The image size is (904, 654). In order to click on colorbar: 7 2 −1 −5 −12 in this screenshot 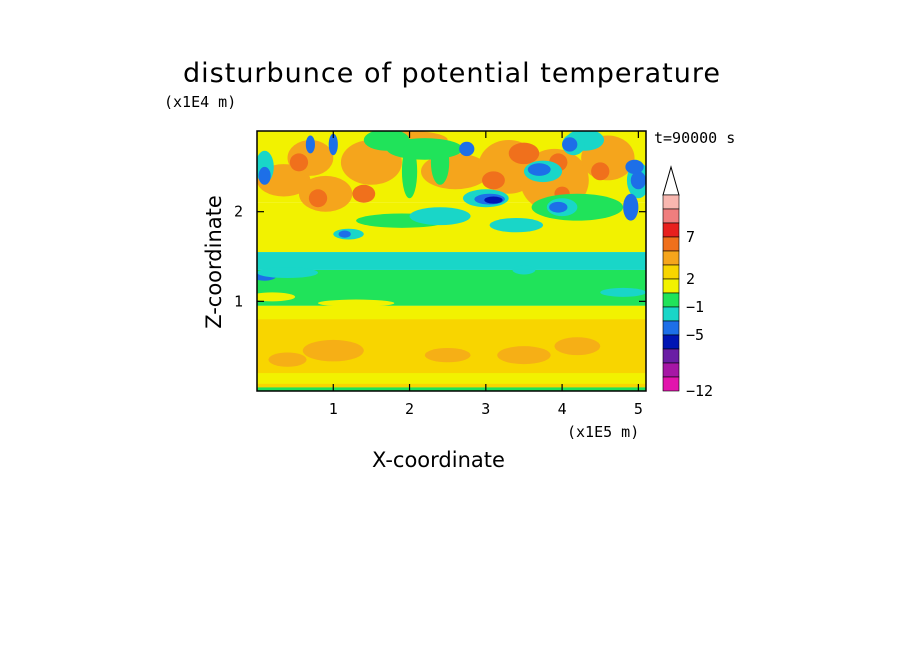, I will do `click(687, 282)`.